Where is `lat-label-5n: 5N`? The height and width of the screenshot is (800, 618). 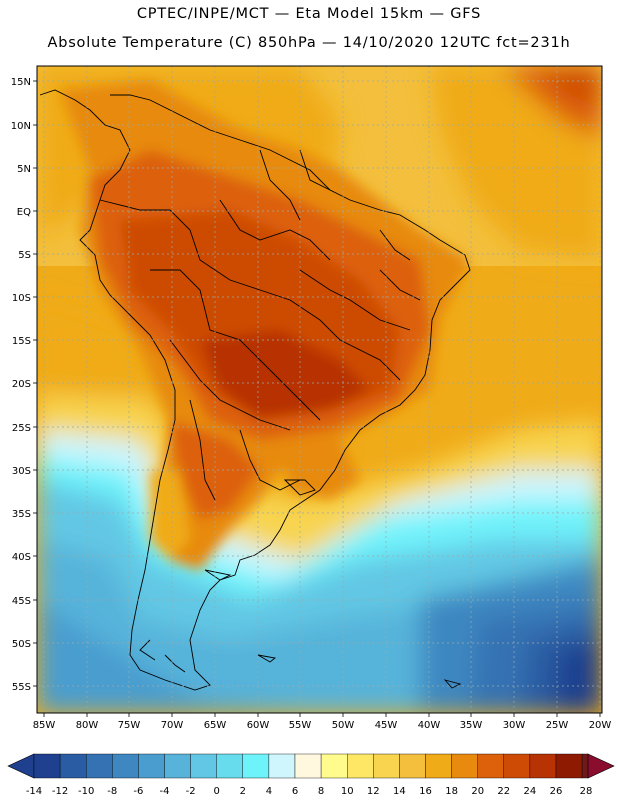
lat-label-5n: 5N is located at coordinates (24, 169).